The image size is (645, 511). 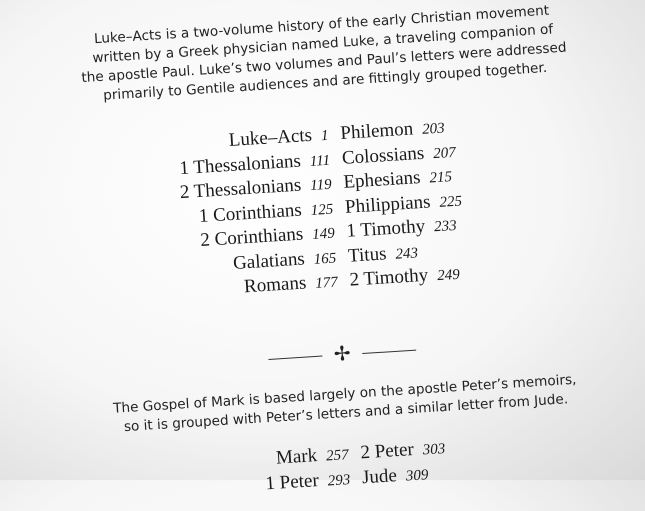 I want to click on book-name: Philemon, so click(x=376, y=131).